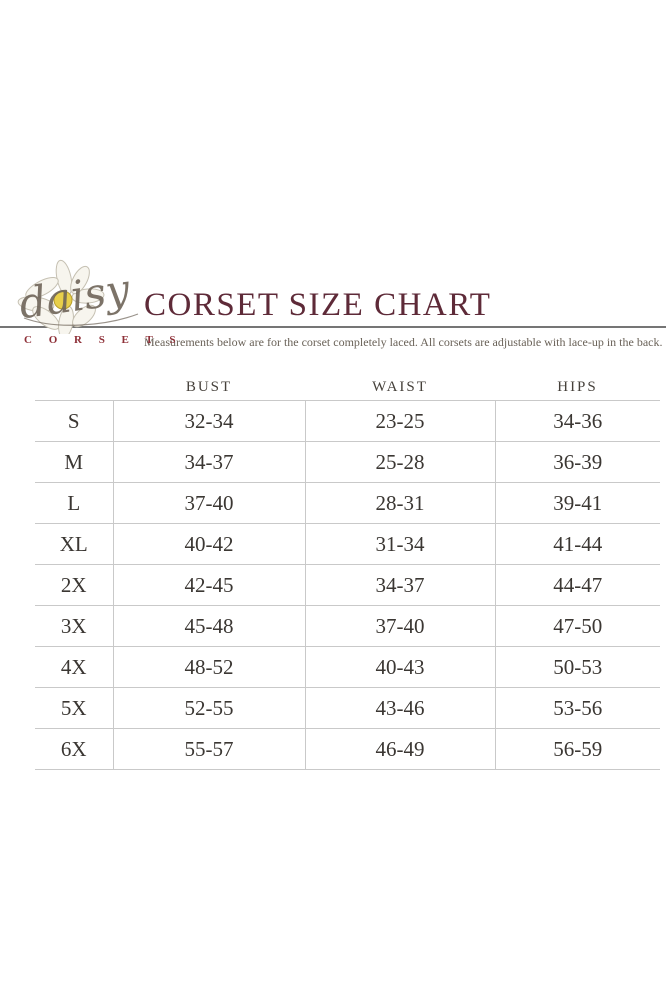  What do you see at coordinates (103, 340) in the screenshot?
I see `brand-wordmark: C O R S E T S` at bounding box center [103, 340].